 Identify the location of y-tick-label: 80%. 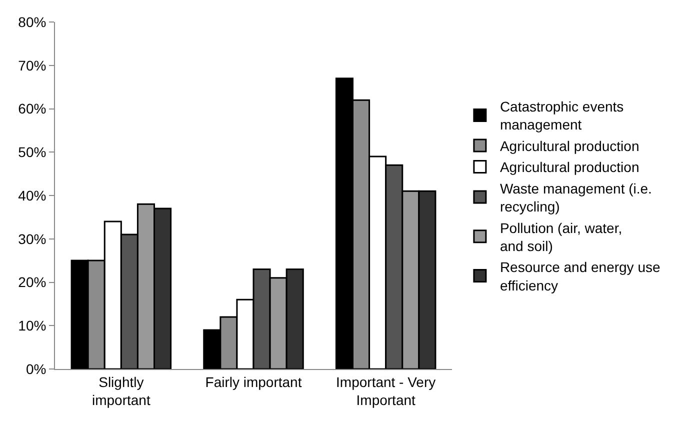
(32, 22).